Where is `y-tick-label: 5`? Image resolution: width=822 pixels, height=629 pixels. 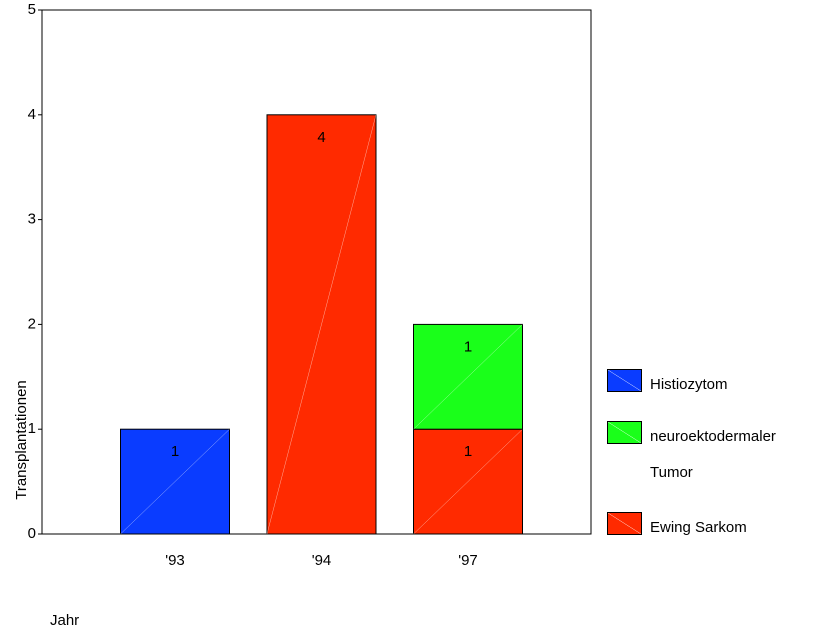
y-tick-label: 5 is located at coordinates (32, 9).